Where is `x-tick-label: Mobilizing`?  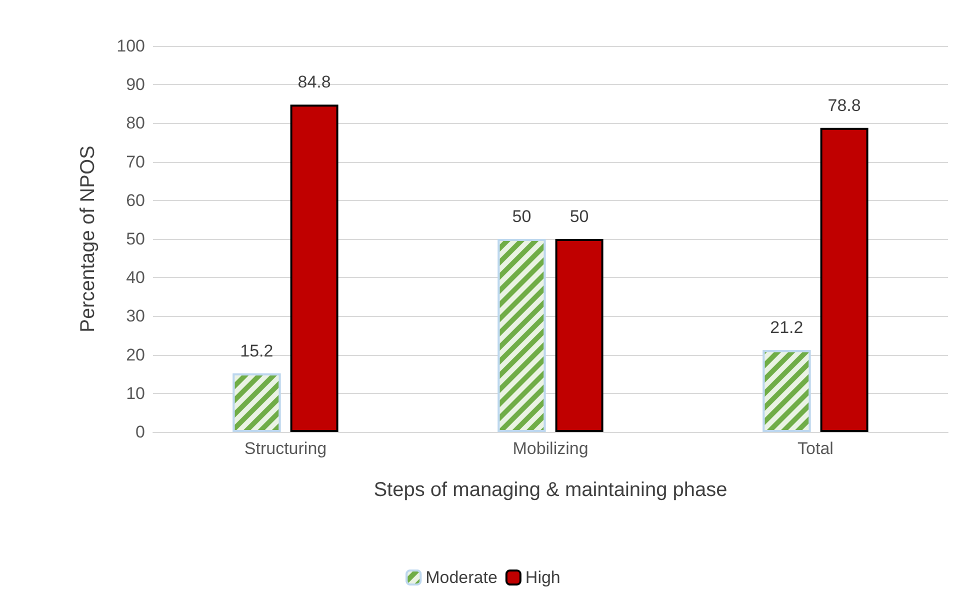
x-tick-label: Mobilizing is located at coordinates (550, 448).